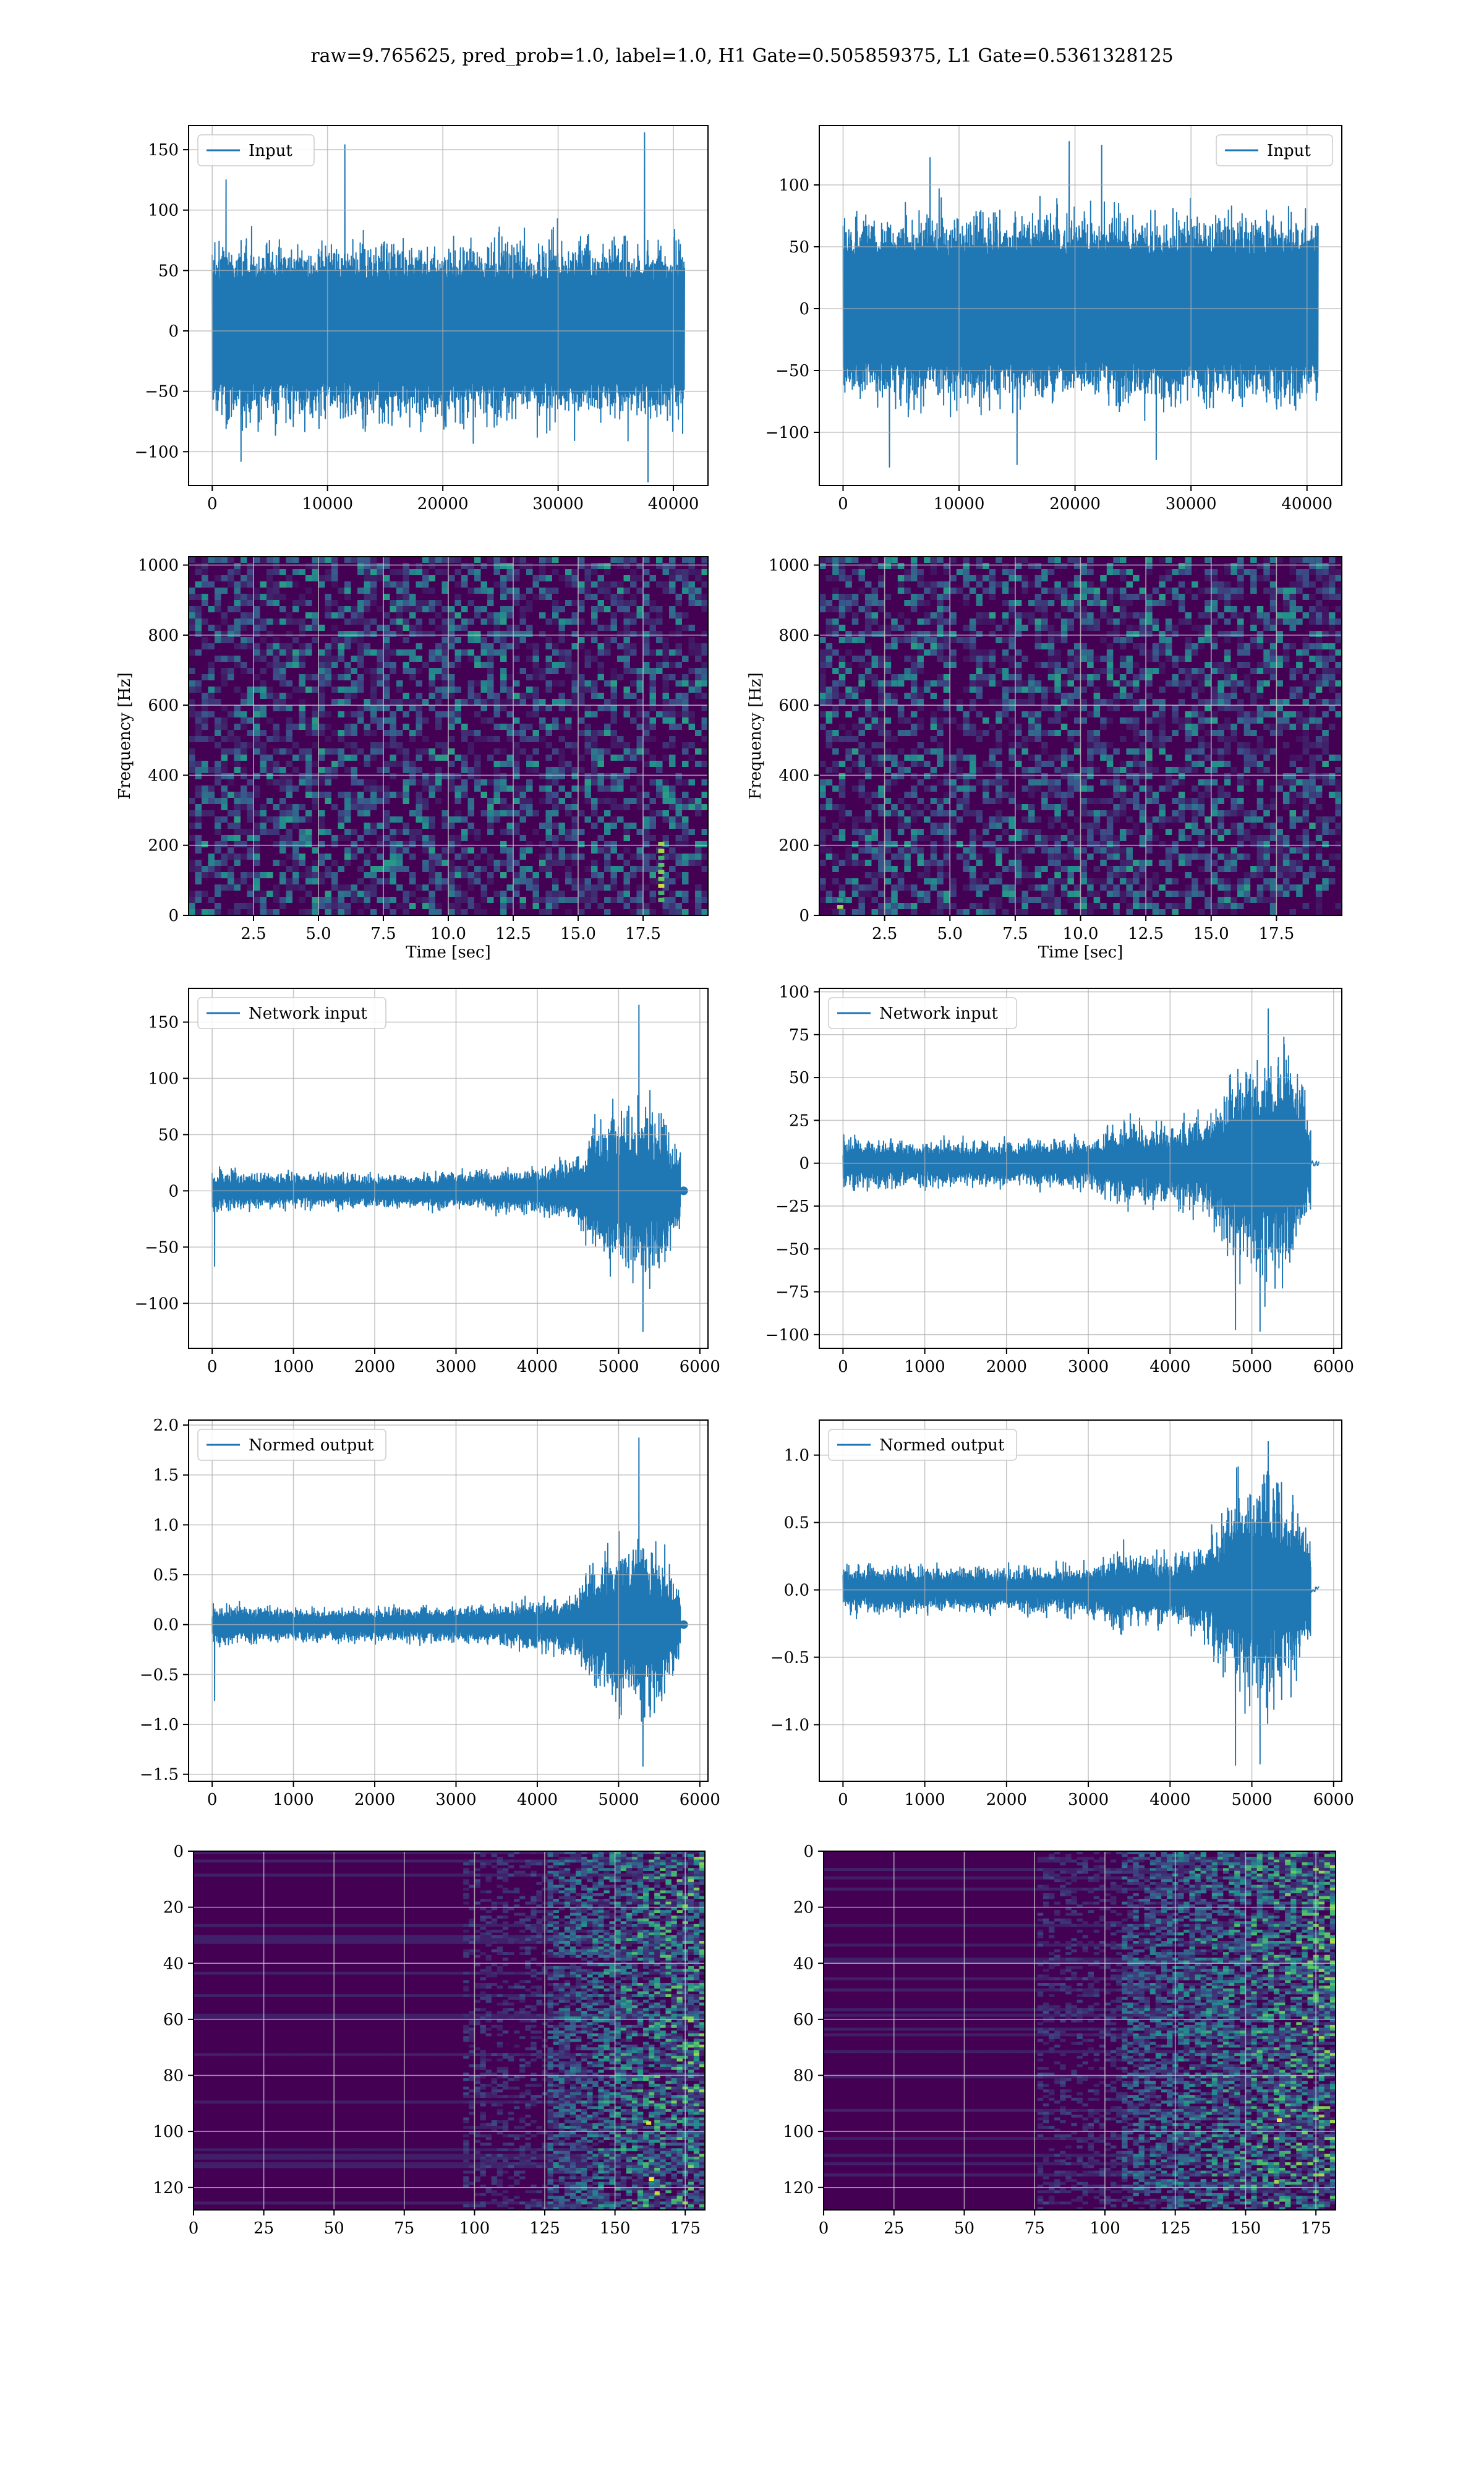  Describe the element at coordinates (1191, 504) in the screenshot. I see `input-right-x-tick-label: 30000` at that location.